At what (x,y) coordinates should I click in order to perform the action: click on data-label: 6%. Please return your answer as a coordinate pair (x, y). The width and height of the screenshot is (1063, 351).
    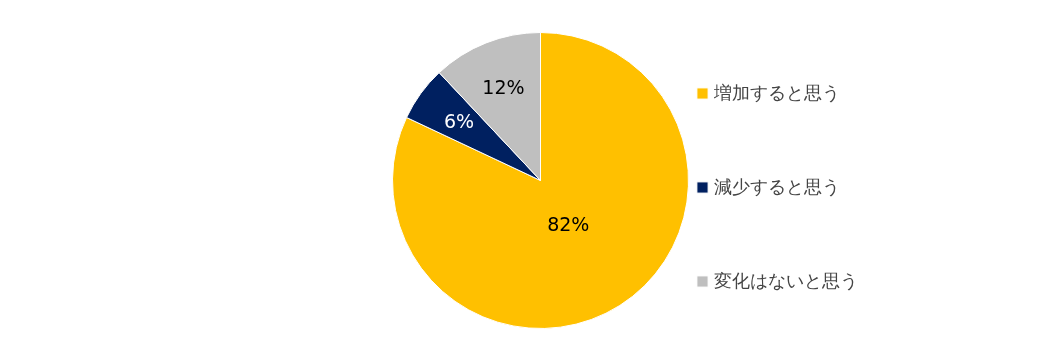
    Looking at the image, I should click on (459, 121).